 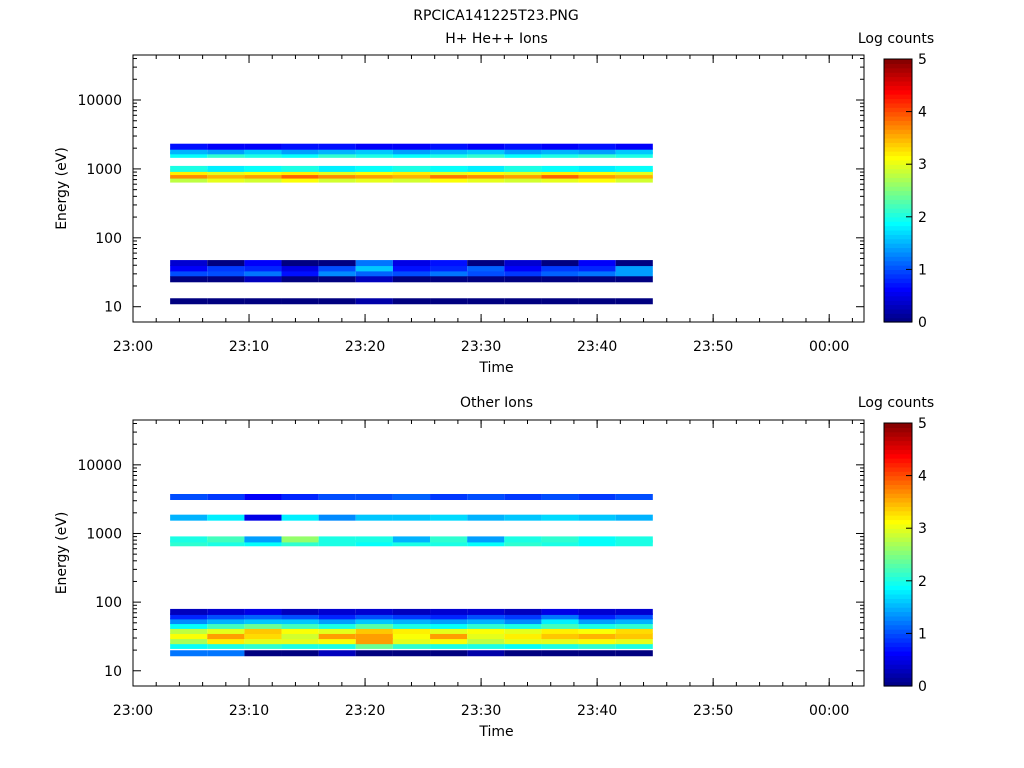 What do you see at coordinates (829, 711) in the screenshot?
I see `x-tick-label: 00:00` at bounding box center [829, 711].